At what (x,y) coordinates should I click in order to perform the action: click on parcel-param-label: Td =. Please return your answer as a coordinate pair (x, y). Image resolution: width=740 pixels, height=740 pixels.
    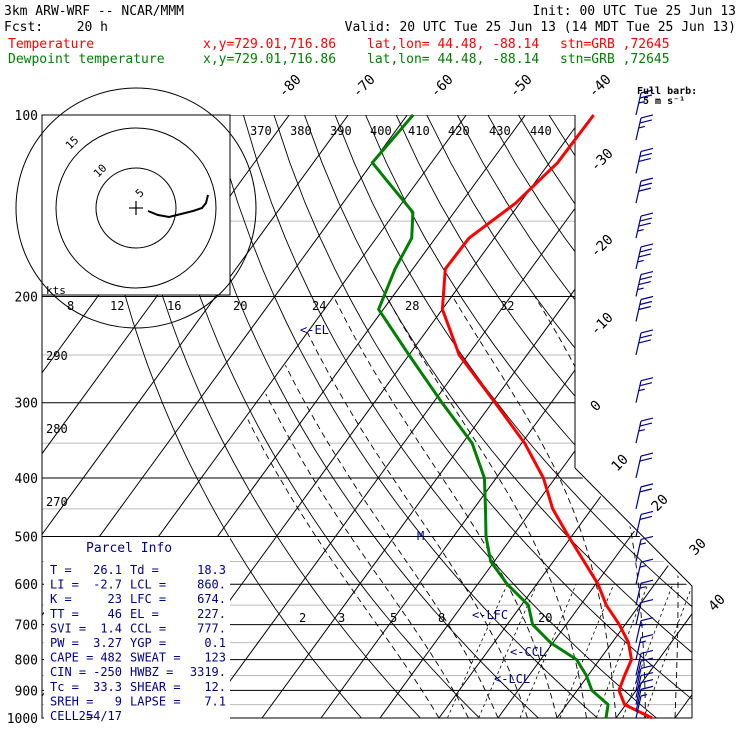
    Looking at the image, I should click on (144, 570).